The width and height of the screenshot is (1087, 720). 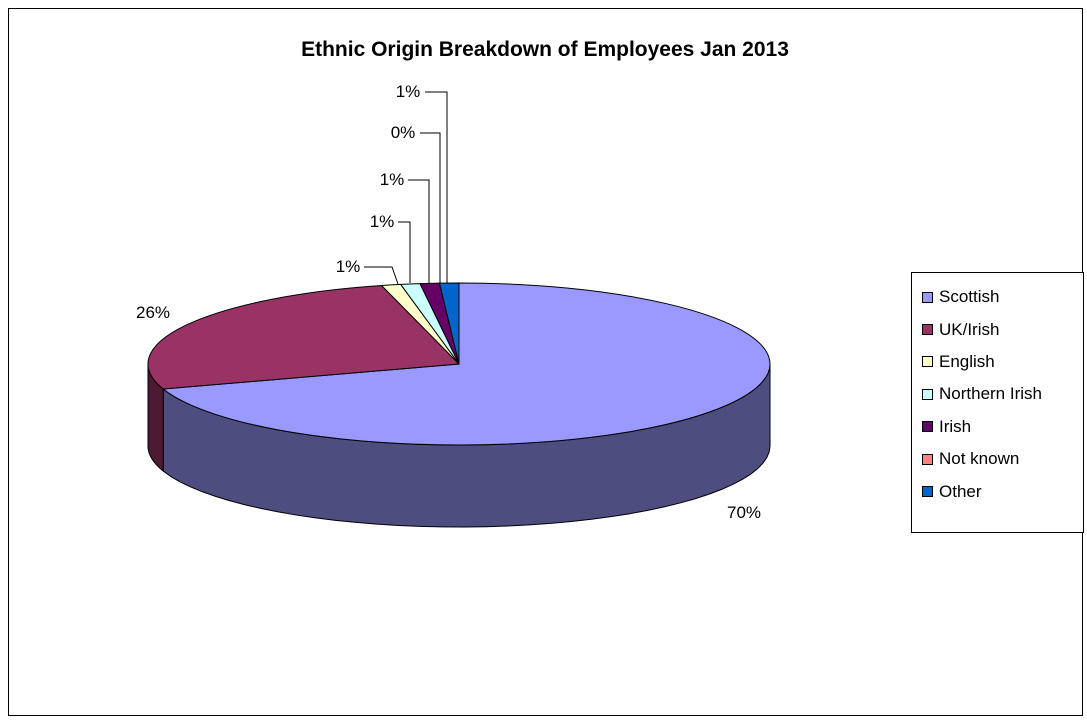 I want to click on legend-swatch-northern-irish, so click(x=927, y=394).